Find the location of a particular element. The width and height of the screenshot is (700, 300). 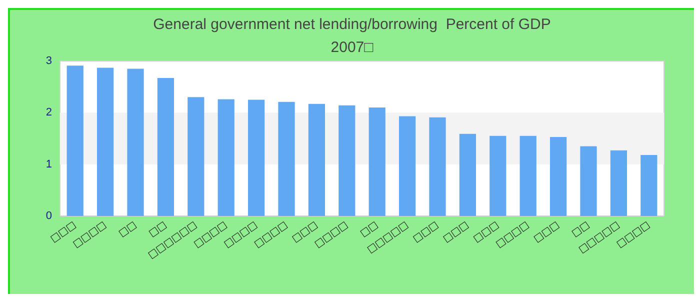

y-tick-label: 3 is located at coordinates (49, 61).